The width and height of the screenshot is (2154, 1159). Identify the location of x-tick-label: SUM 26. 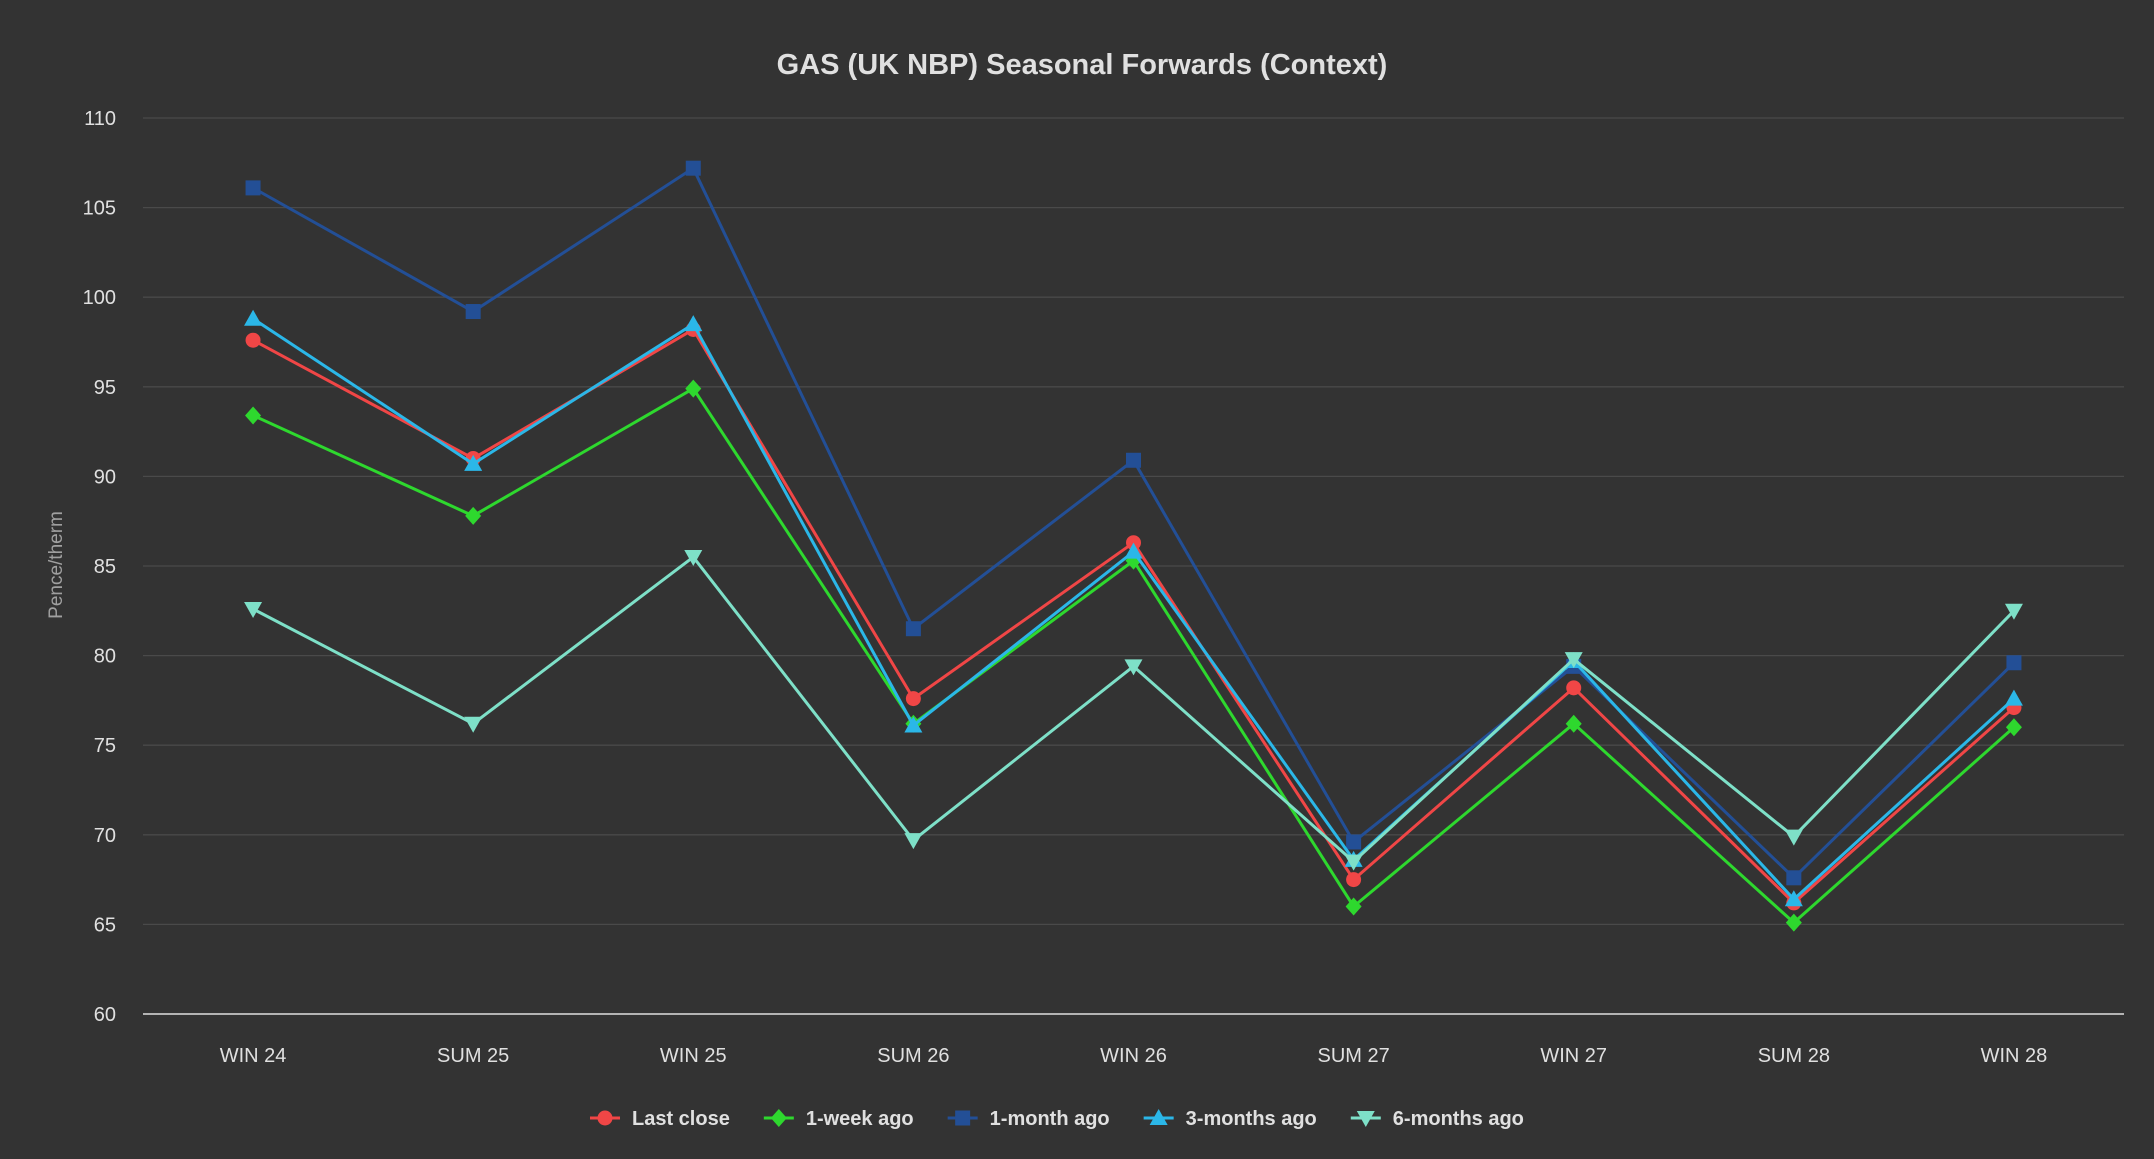
(913, 1056).